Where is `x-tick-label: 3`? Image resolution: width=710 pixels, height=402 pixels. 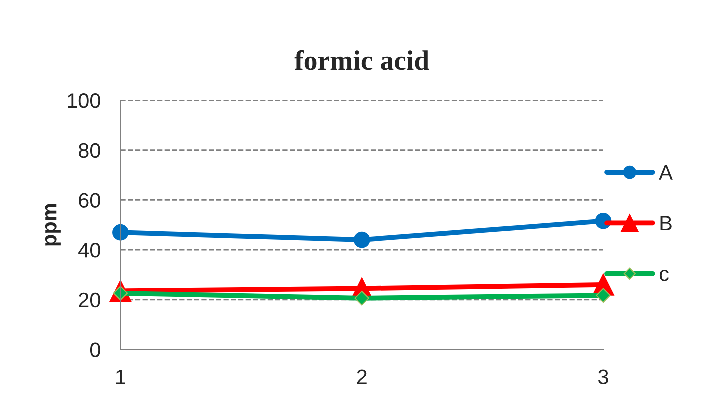
x-tick-label: 3 is located at coordinates (603, 377).